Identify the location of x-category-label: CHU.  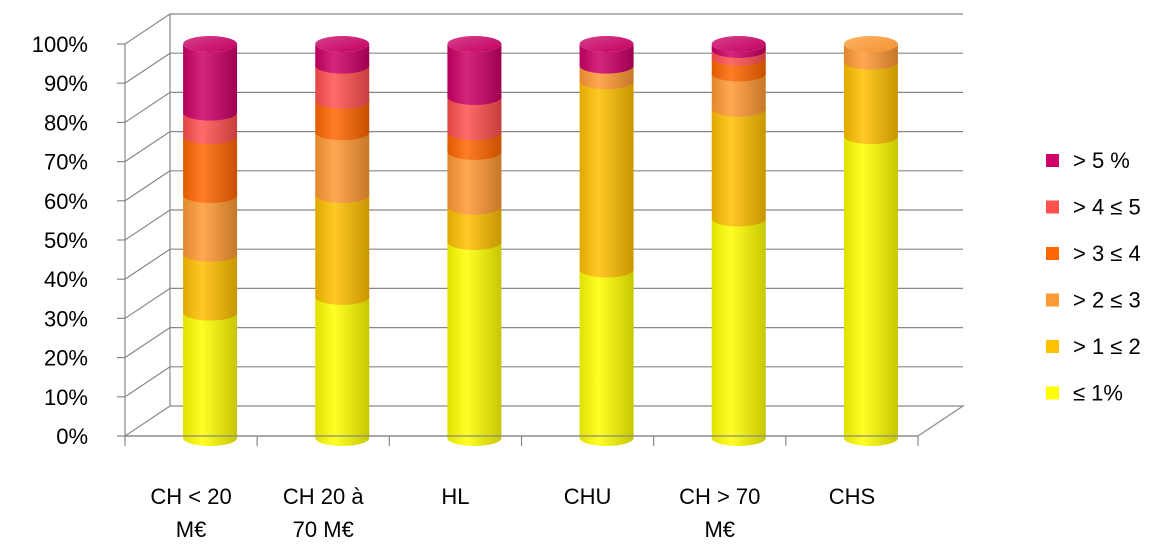
(588, 496).